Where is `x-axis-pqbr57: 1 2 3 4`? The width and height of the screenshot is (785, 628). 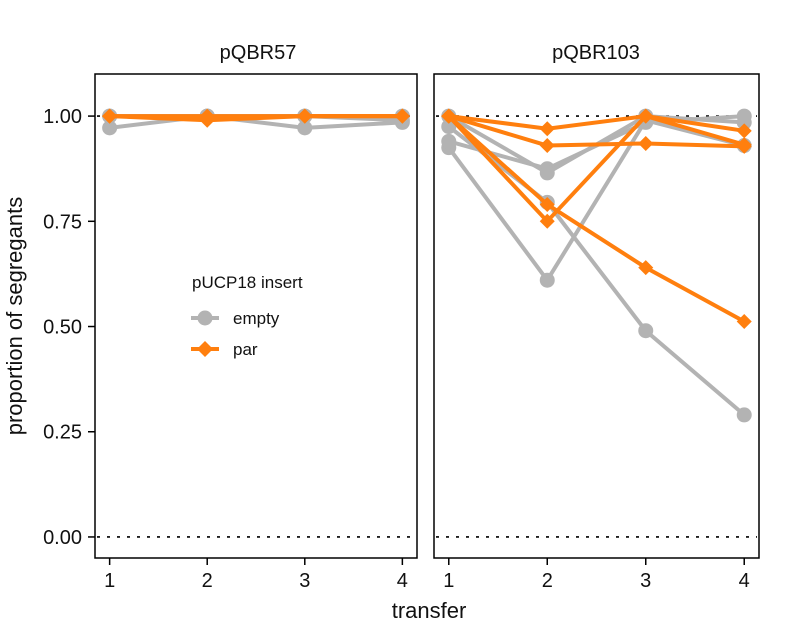 x-axis-pqbr57: 1 2 3 4 is located at coordinates (256, 575).